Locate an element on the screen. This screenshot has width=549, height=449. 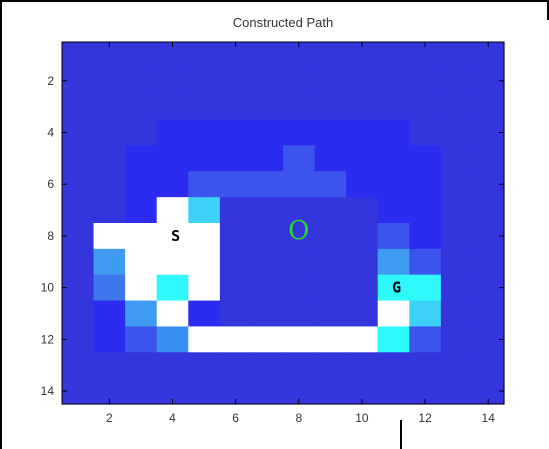
x-tick-label: 14 is located at coordinates (489, 418).